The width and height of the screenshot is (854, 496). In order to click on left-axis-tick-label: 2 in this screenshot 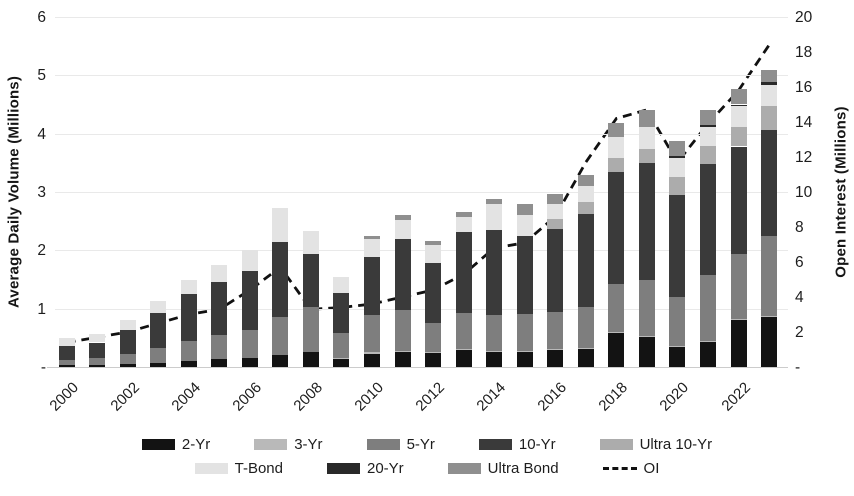, I will do `click(41, 251)`.